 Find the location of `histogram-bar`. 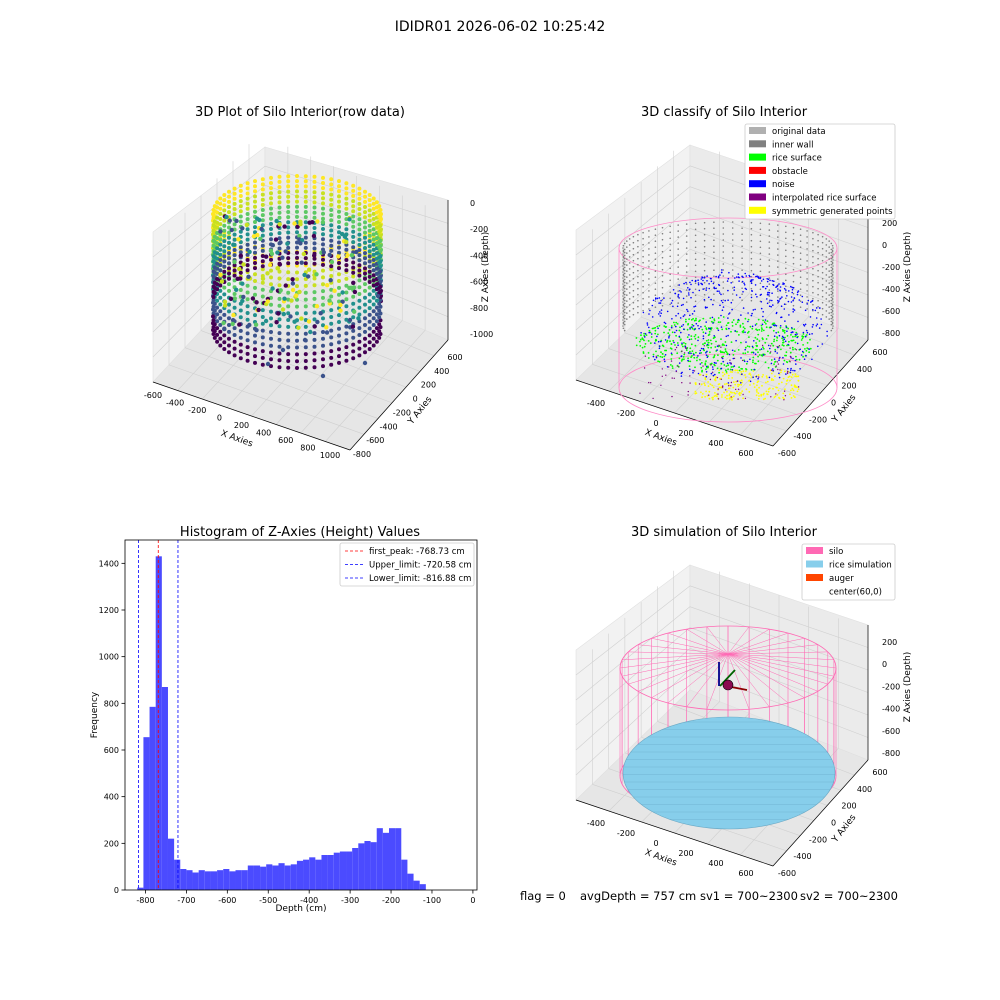

histogram-bar is located at coordinates (158, 723).